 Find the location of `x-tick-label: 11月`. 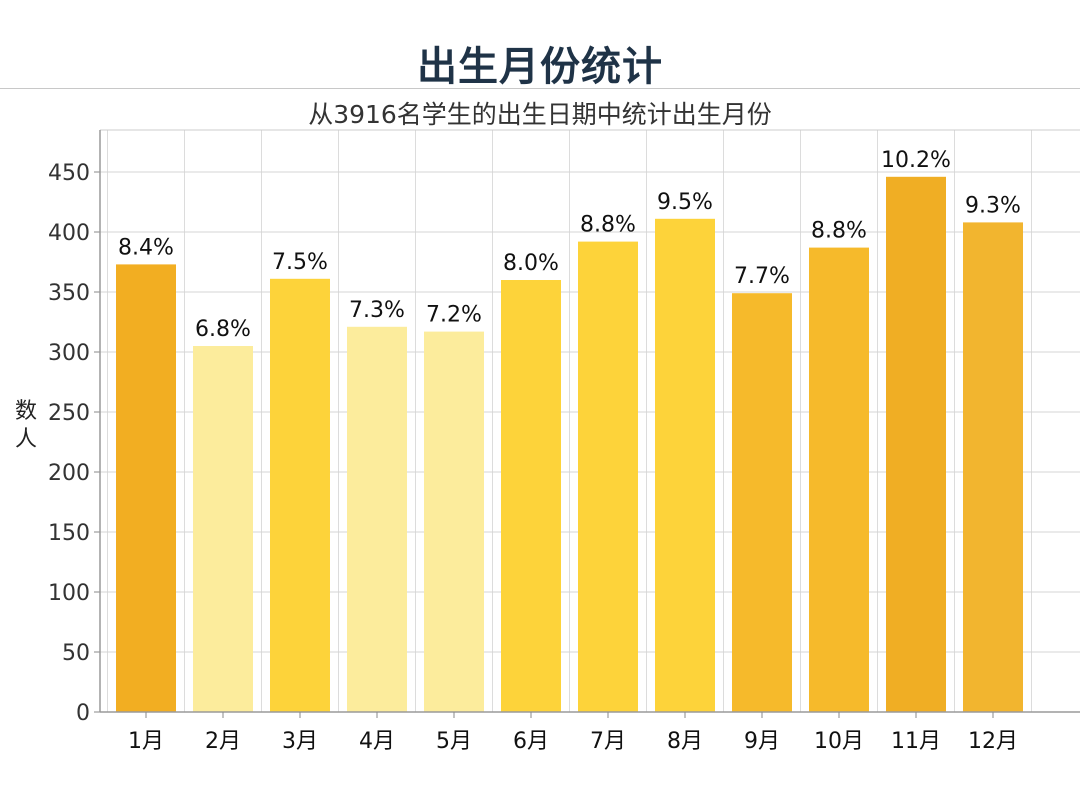

x-tick-label: 11月 is located at coordinates (916, 741).